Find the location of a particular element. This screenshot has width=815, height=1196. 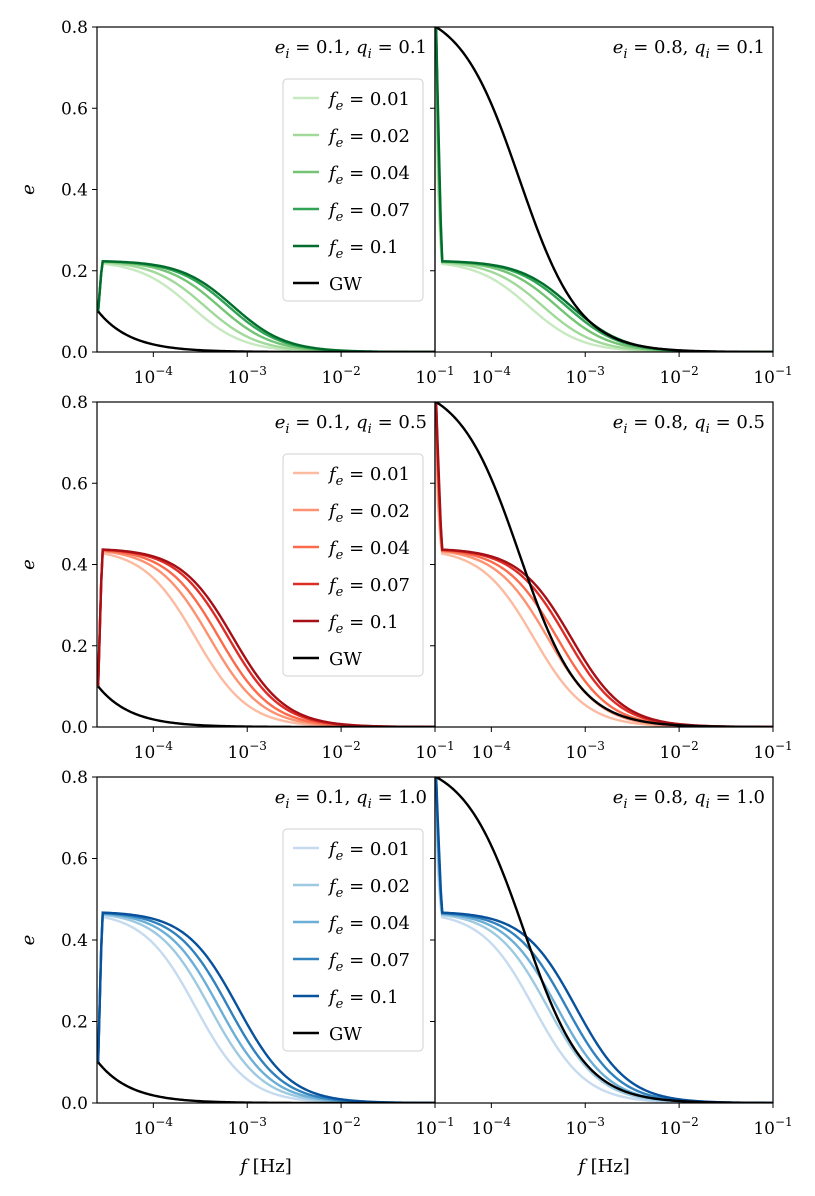

series-fe-0.07 is located at coordinates (604, 189).